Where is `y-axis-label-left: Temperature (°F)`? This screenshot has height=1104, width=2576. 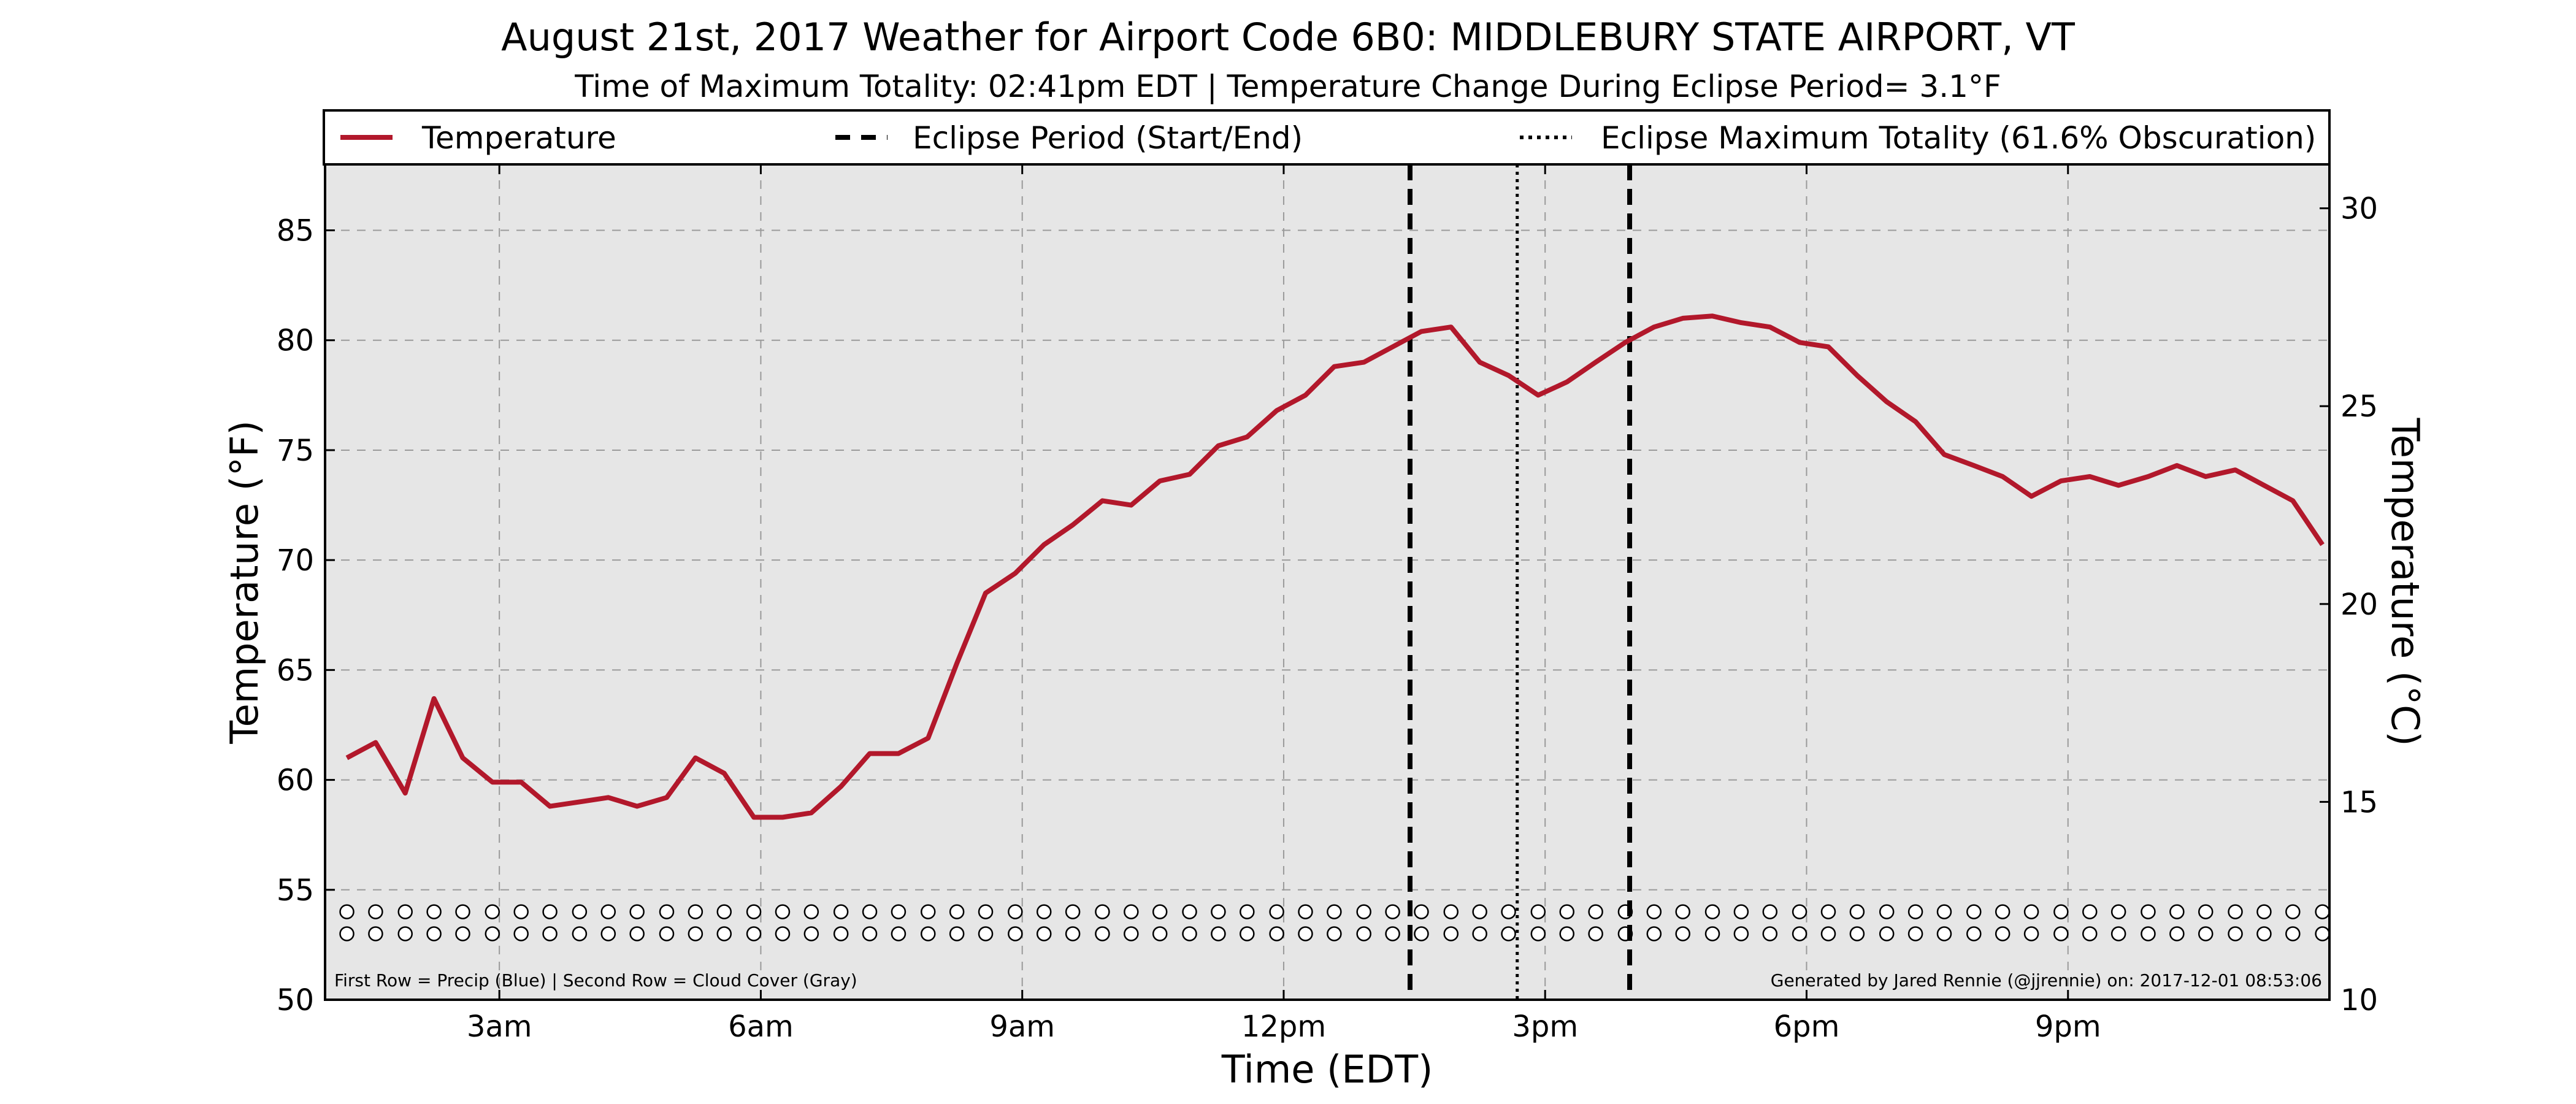
y-axis-label-left: Temperature (°F) is located at coordinates (244, 582).